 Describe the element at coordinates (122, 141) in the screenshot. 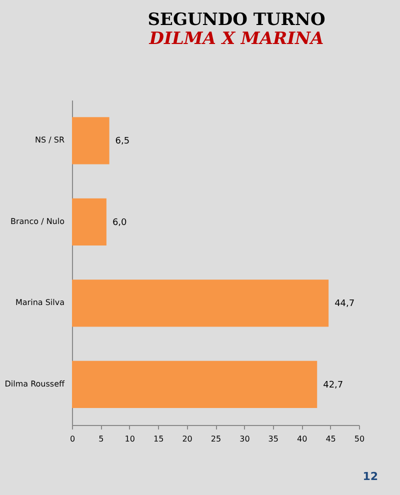

I see `data-label: 6,5` at that location.